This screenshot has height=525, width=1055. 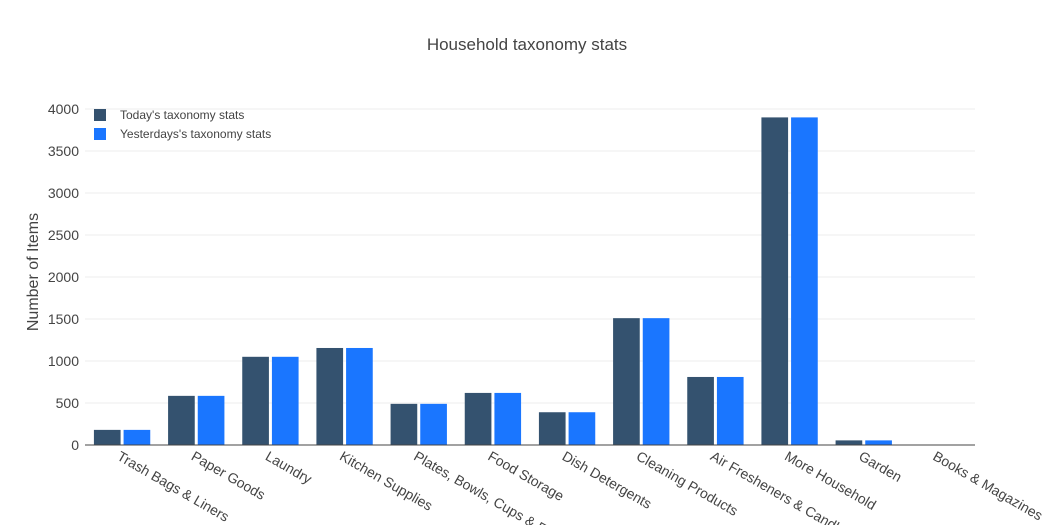 I want to click on y-axis-title: Number of Items, so click(x=33, y=272).